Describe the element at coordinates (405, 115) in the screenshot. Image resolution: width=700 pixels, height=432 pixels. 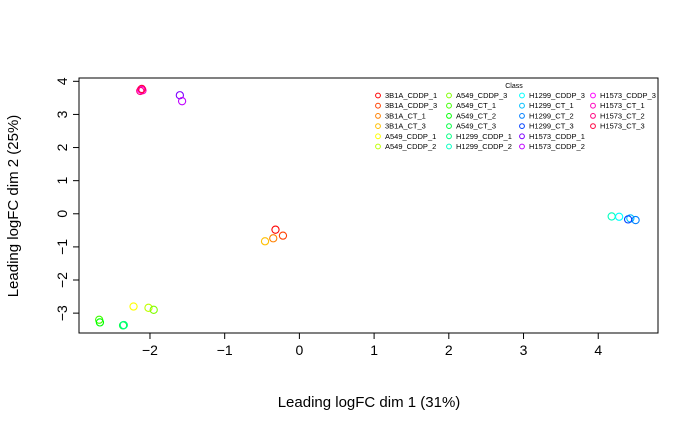
I see `legend-label: 3B1A_CT_1` at that location.